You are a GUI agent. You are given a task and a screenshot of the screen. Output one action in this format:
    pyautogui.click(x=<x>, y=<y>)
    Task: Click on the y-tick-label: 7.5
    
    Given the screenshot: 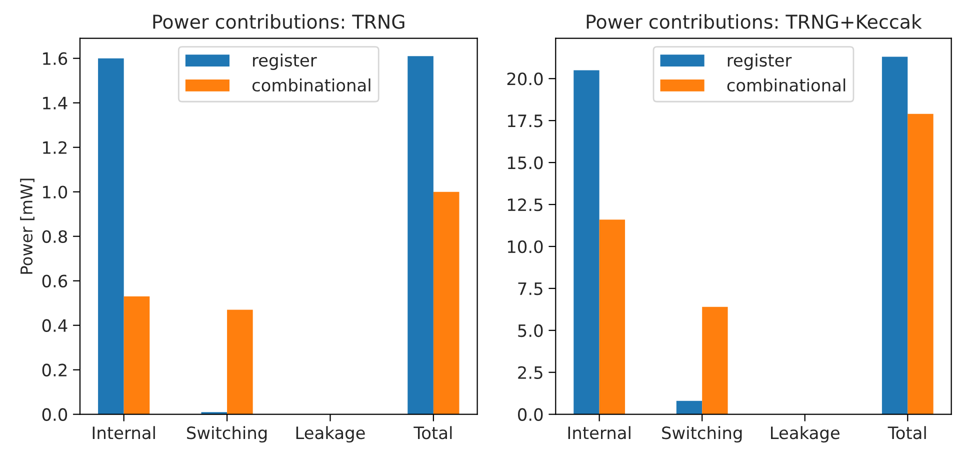 What is the action you would take?
    pyautogui.click(x=530, y=289)
    